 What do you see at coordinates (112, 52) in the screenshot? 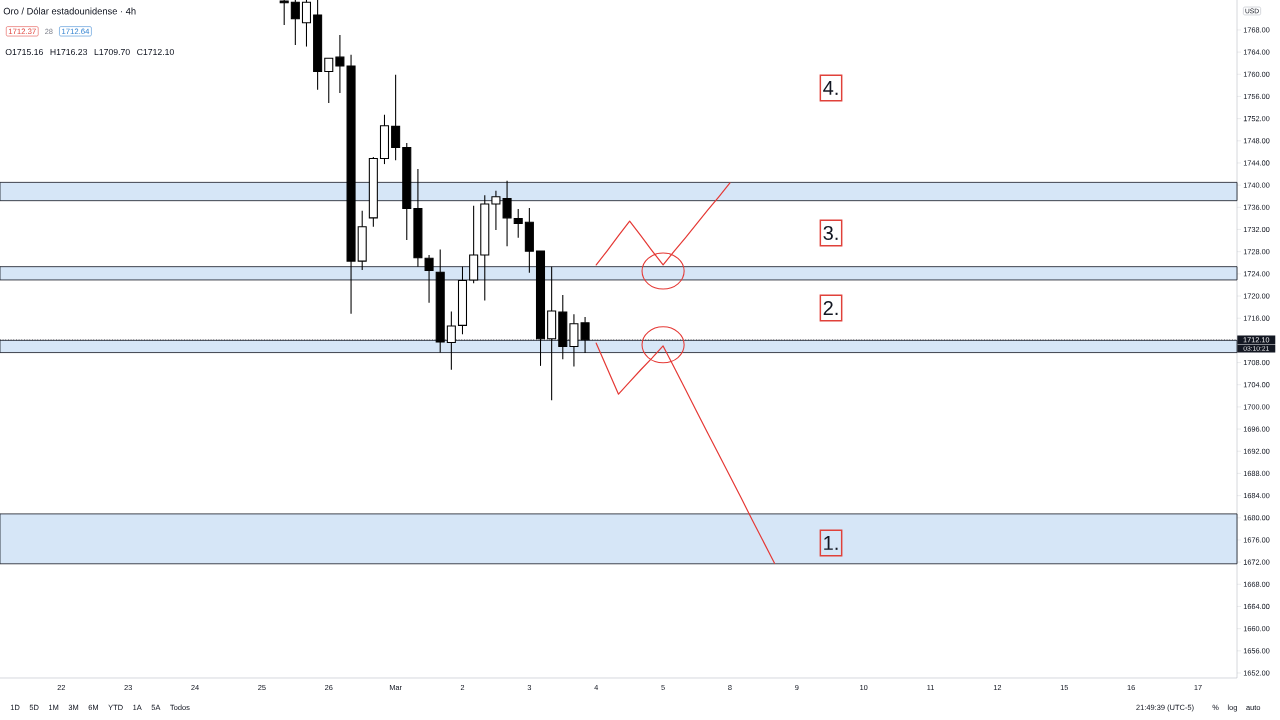
I see `annotation: L1709.70` at bounding box center [112, 52].